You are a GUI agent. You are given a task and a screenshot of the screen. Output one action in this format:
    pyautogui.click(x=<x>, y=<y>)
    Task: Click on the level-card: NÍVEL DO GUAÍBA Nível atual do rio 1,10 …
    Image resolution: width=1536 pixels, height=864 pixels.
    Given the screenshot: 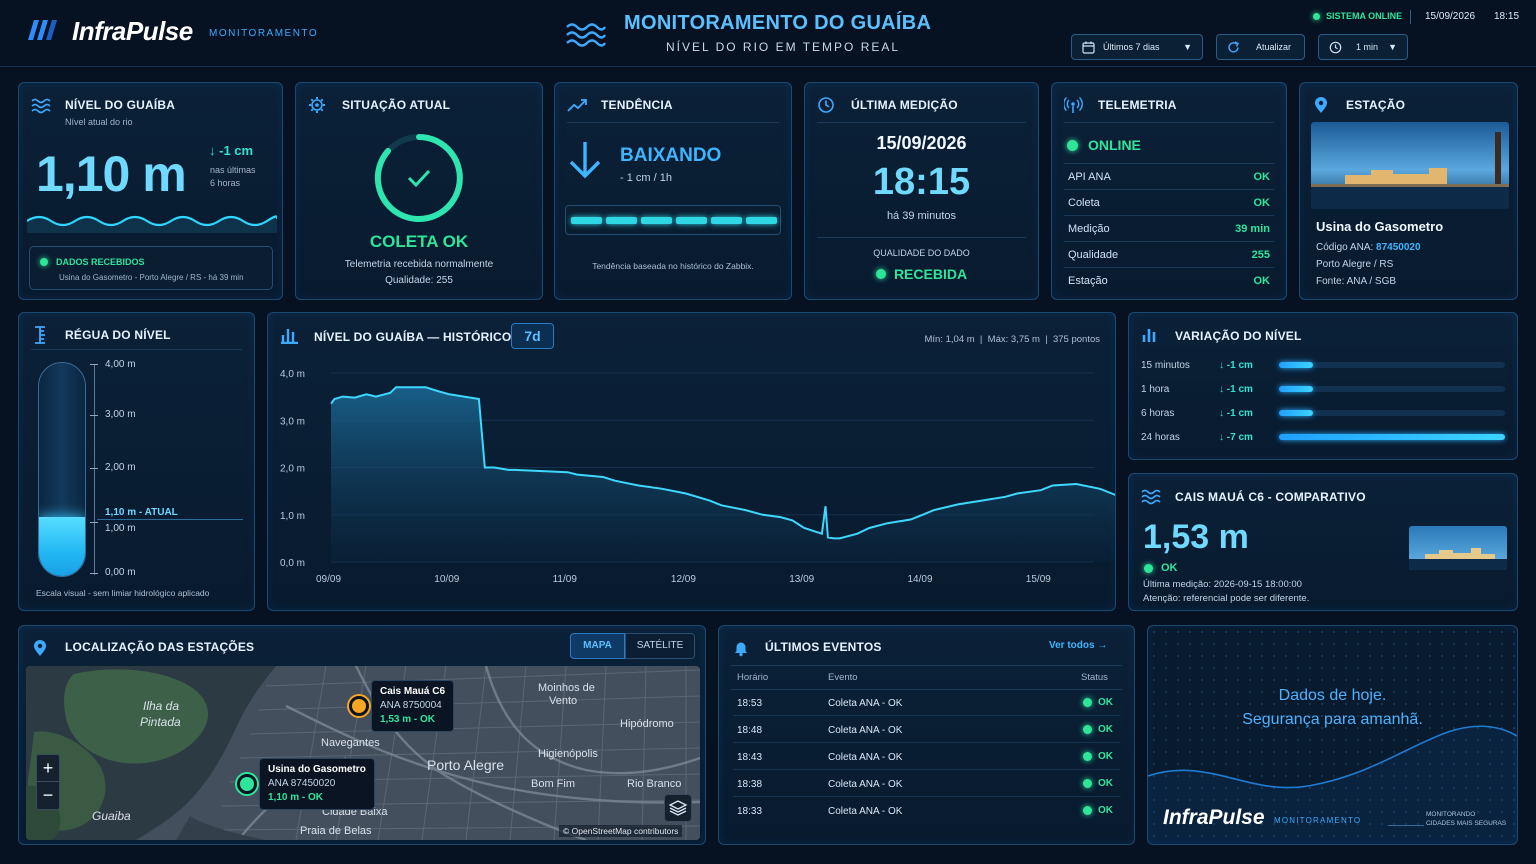 What is the action you would take?
    pyautogui.click(x=150, y=191)
    